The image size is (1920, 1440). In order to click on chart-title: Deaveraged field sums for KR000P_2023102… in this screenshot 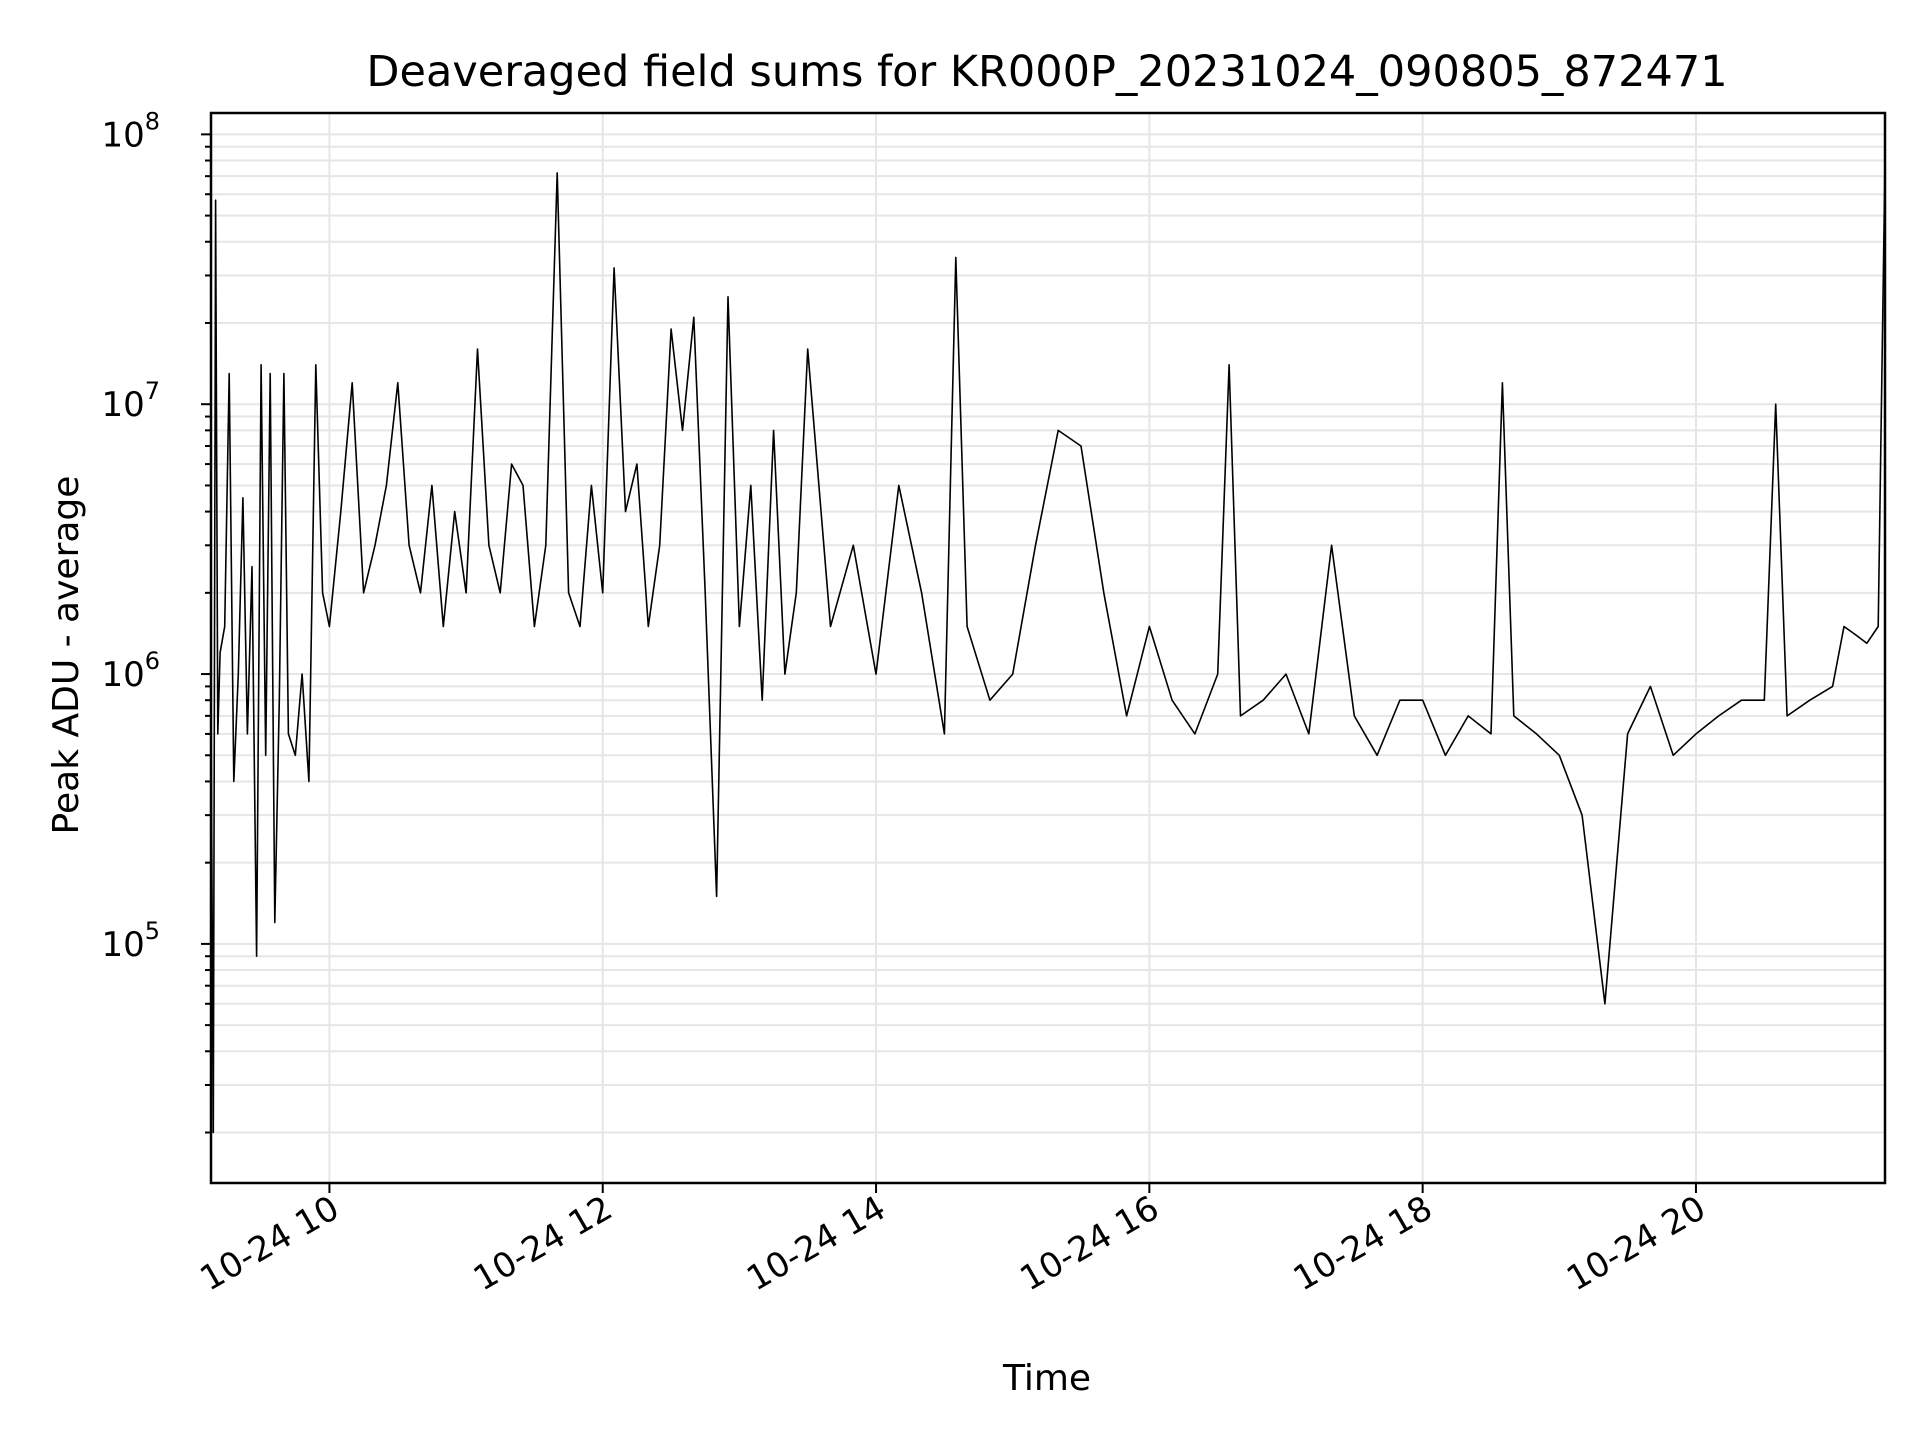, I will do `click(1046, 72)`.